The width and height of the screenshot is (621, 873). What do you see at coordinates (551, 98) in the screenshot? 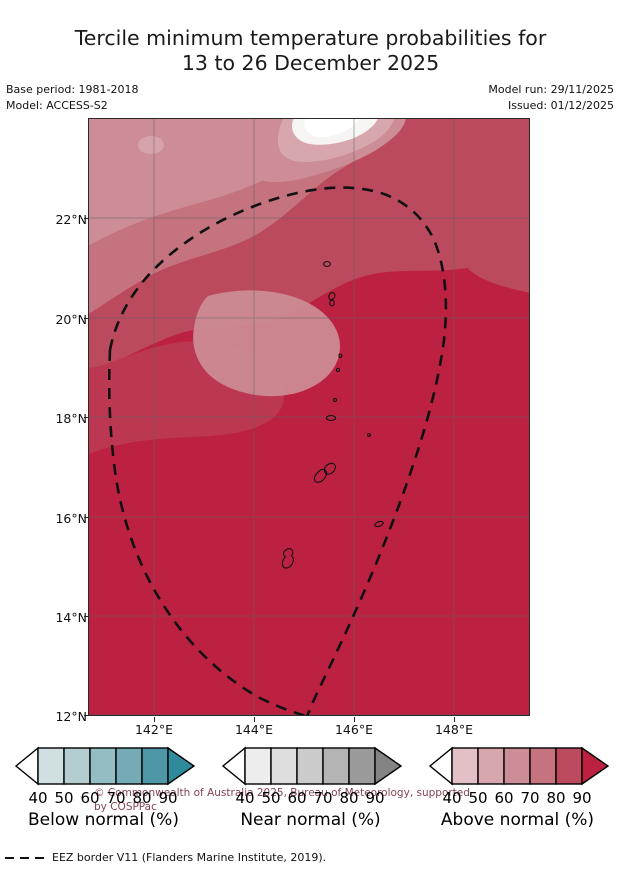
I see `metadata-right: Model run: 29/11/2025 Issued: 01/12/2025` at bounding box center [551, 98].